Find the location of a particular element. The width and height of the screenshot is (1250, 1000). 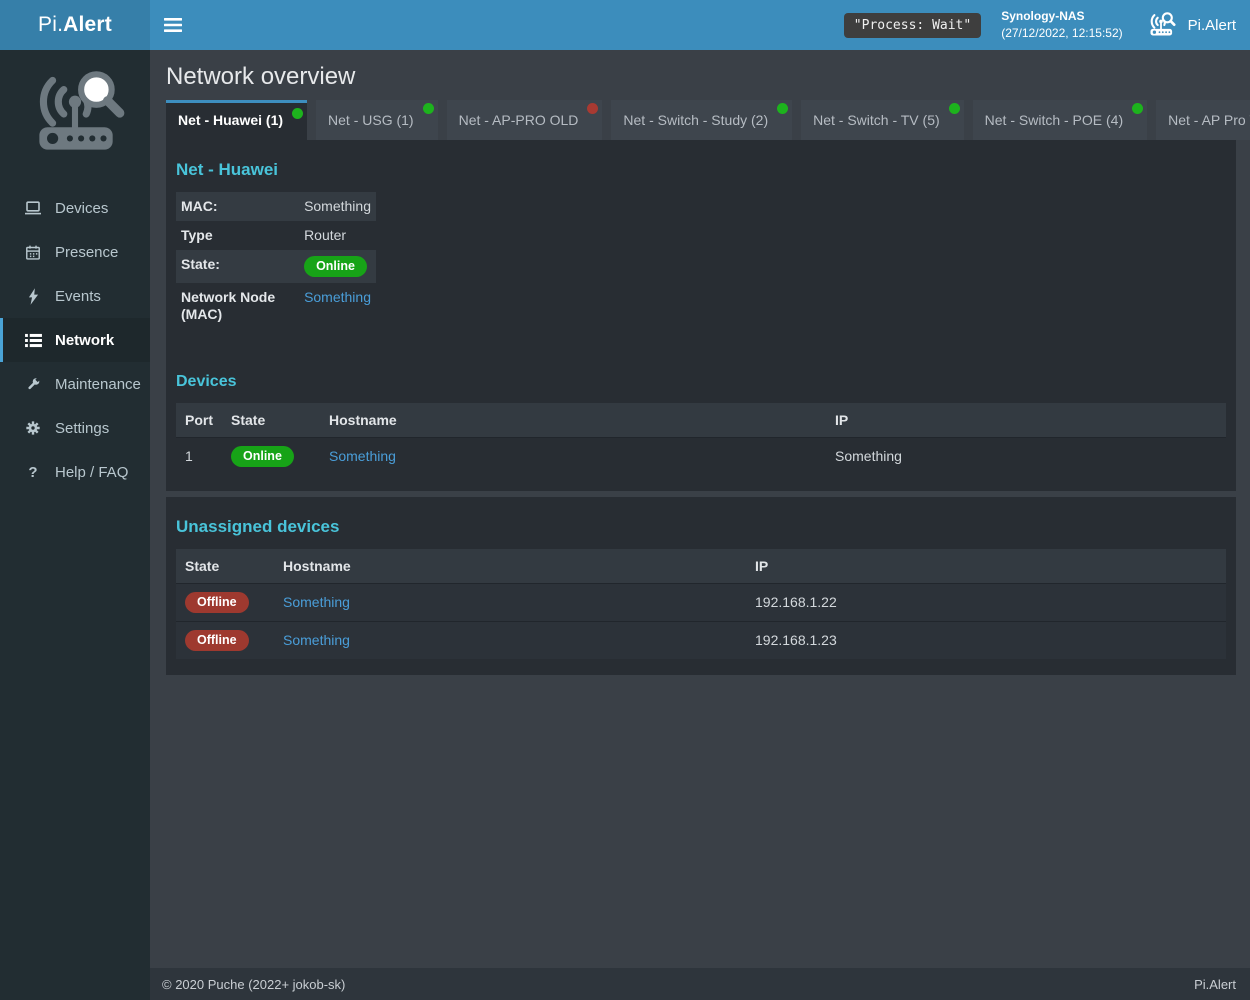

tab-net-switch-poe: Net - Switch - POE (4) is located at coordinates (1060, 120).